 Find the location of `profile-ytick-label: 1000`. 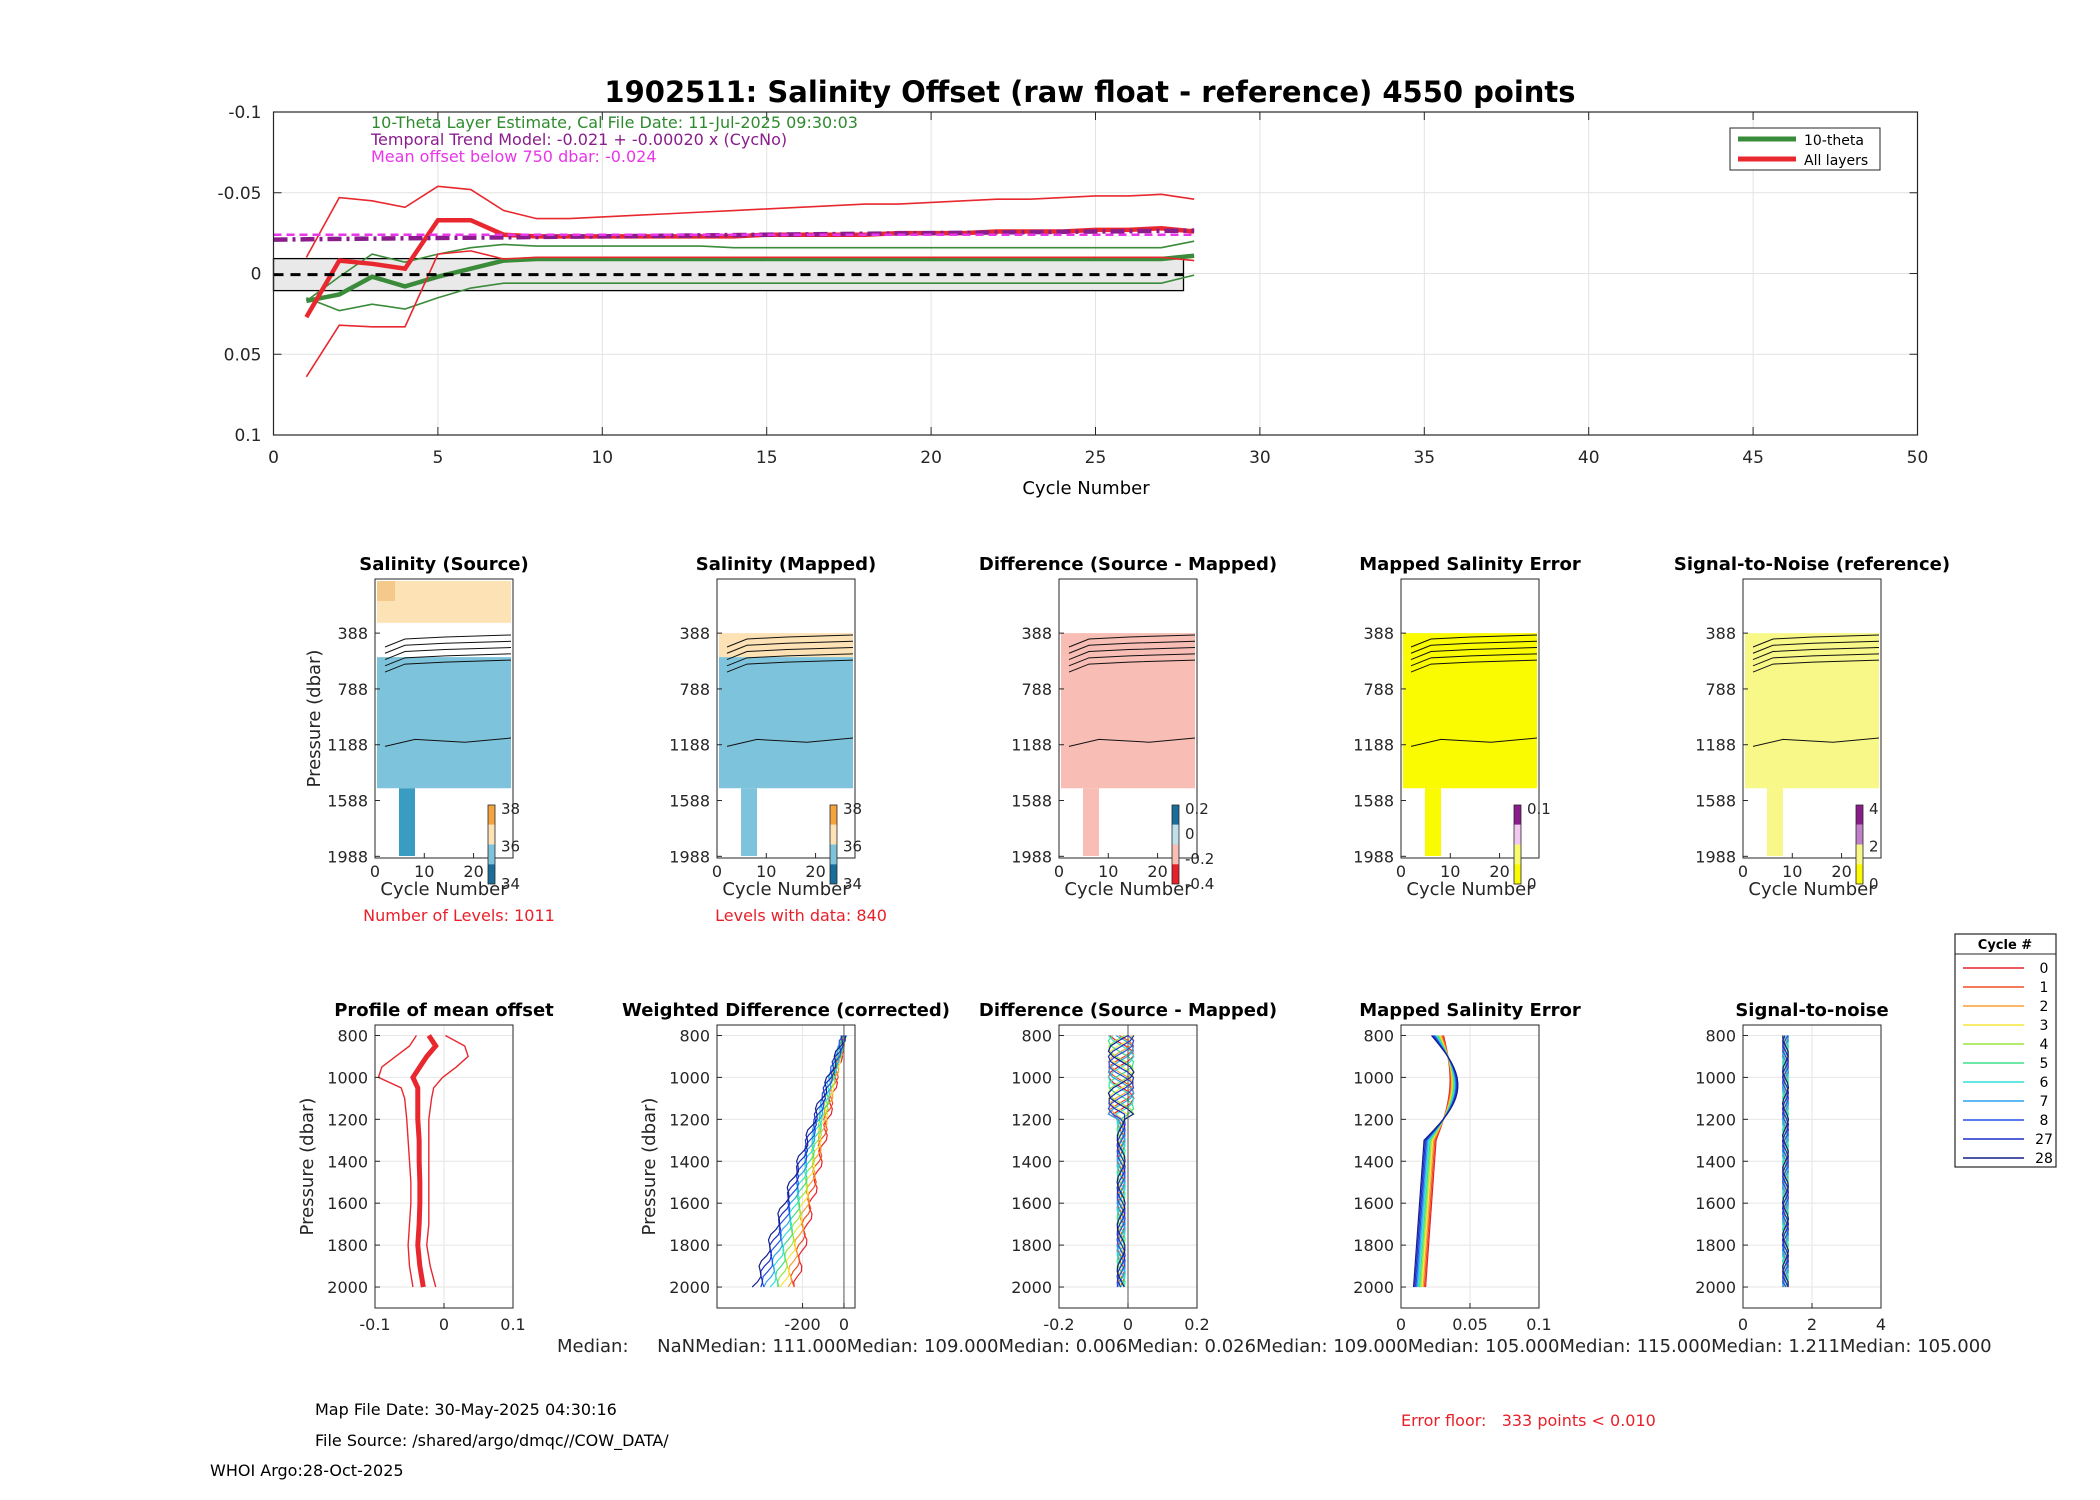

profile-ytick-label: 1000 is located at coordinates (347, 1077).